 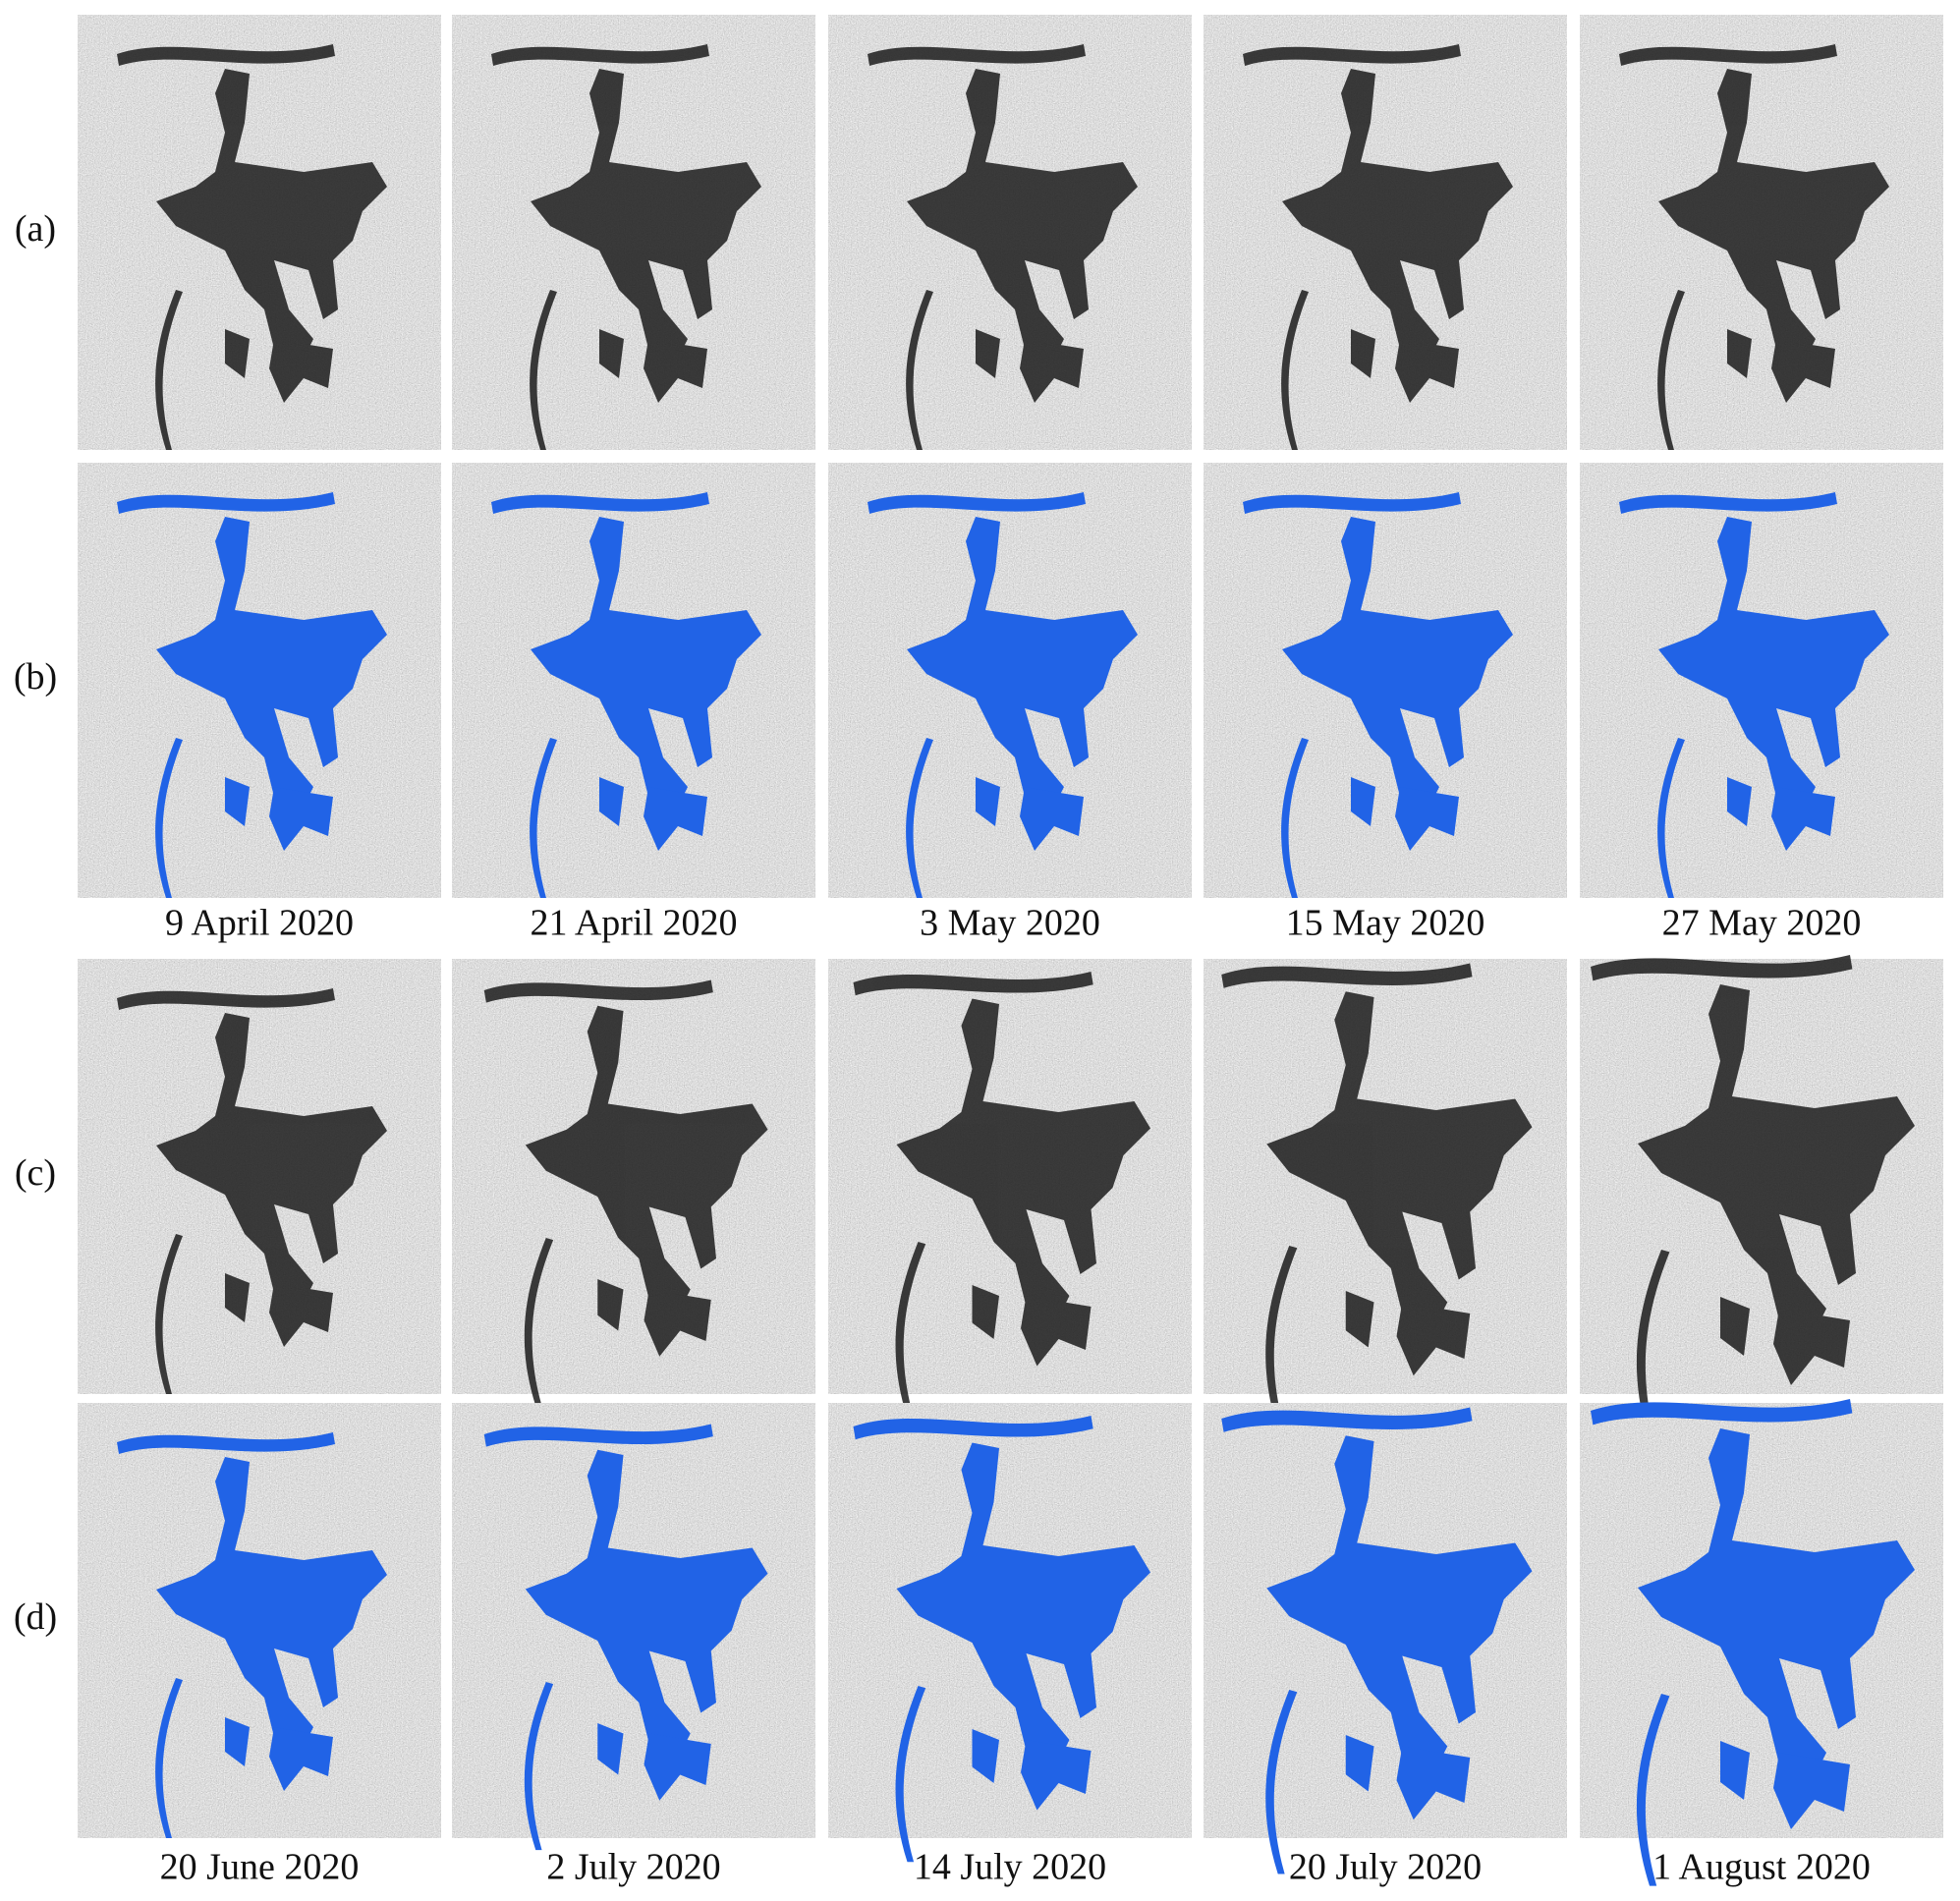 I want to click on date-label: 2 July 2020, so click(x=633, y=1867).